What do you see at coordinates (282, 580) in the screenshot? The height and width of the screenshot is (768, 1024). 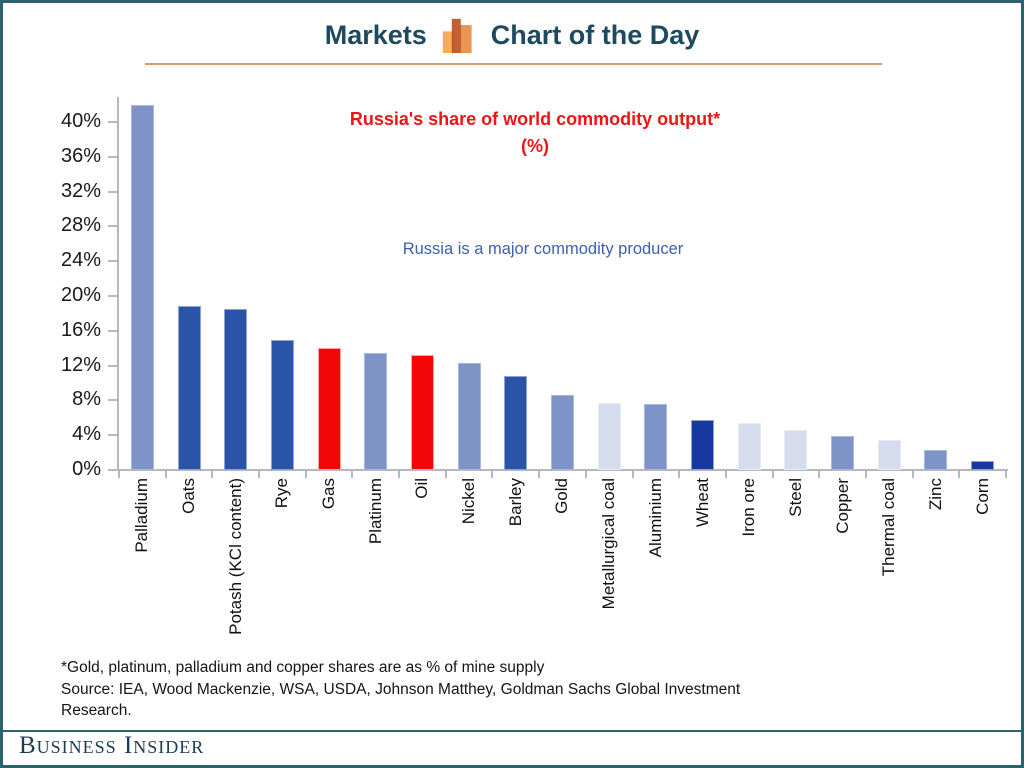 I see `x-category-label: Rye` at bounding box center [282, 580].